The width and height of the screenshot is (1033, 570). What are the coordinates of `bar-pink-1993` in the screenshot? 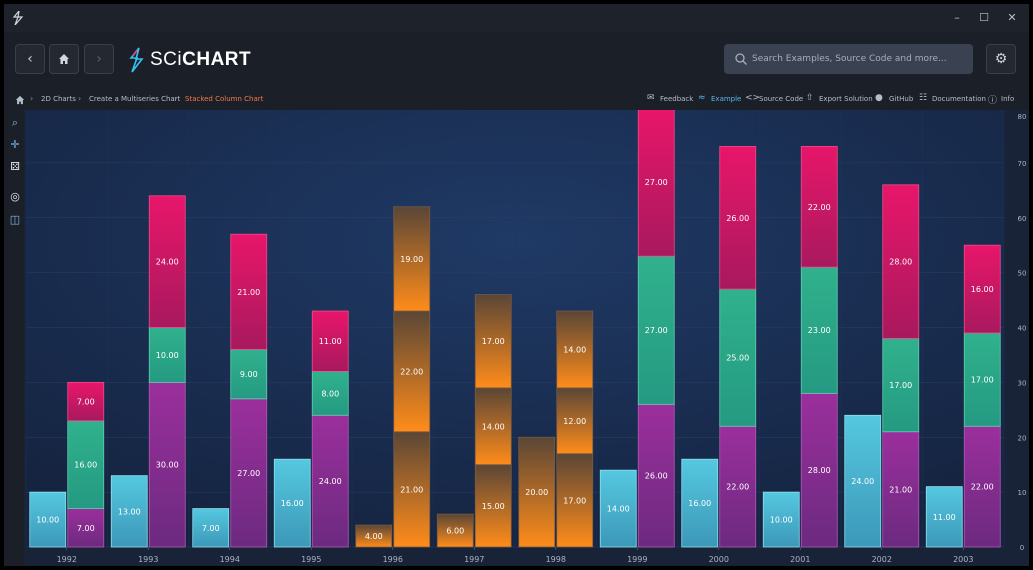 It's located at (167, 261).